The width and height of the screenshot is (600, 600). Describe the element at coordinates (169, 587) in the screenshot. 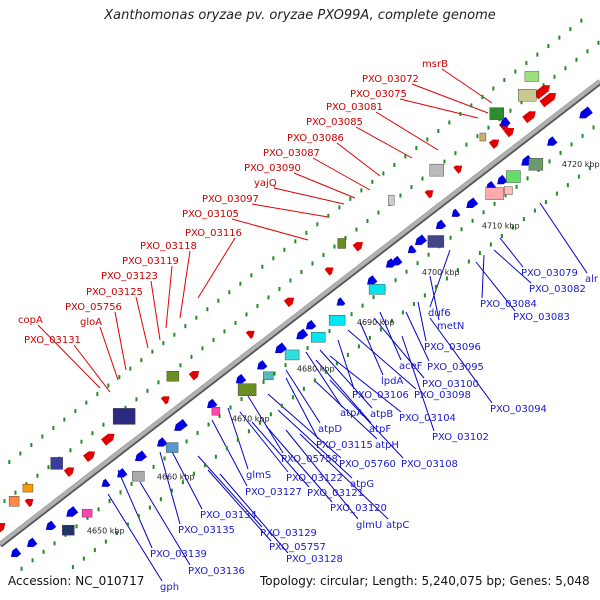

I see `gene-label: gph` at that location.